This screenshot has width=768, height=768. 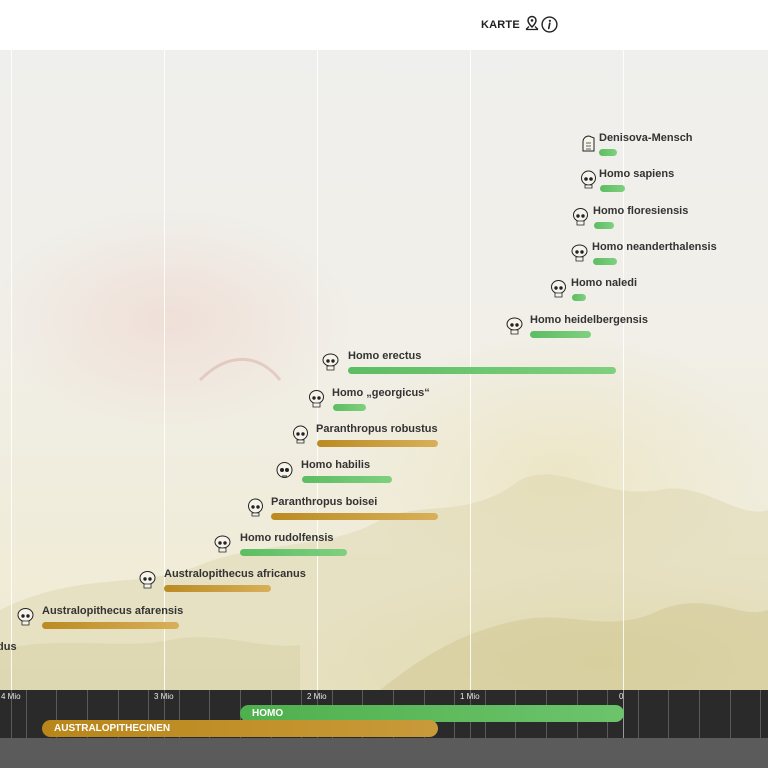 What do you see at coordinates (235, 574) in the screenshot?
I see `species-label: Australopithecus africanus` at bounding box center [235, 574].